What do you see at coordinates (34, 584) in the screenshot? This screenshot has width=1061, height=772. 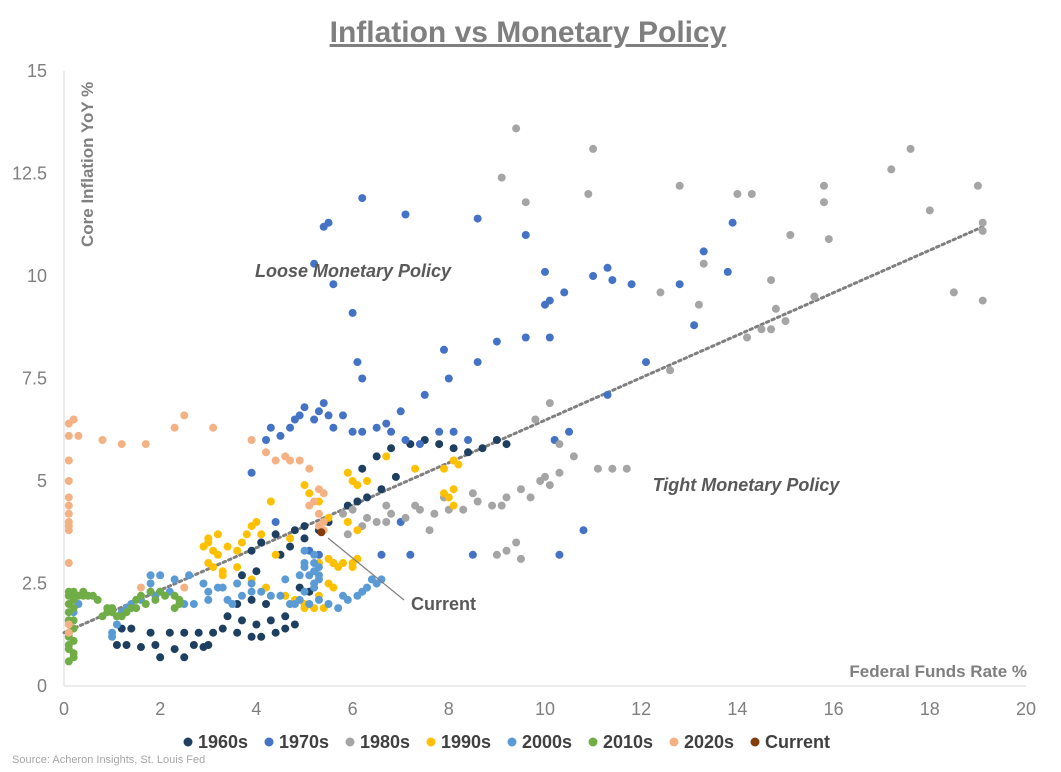 I see `y-tick-label: 2.5` at bounding box center [34, 584].